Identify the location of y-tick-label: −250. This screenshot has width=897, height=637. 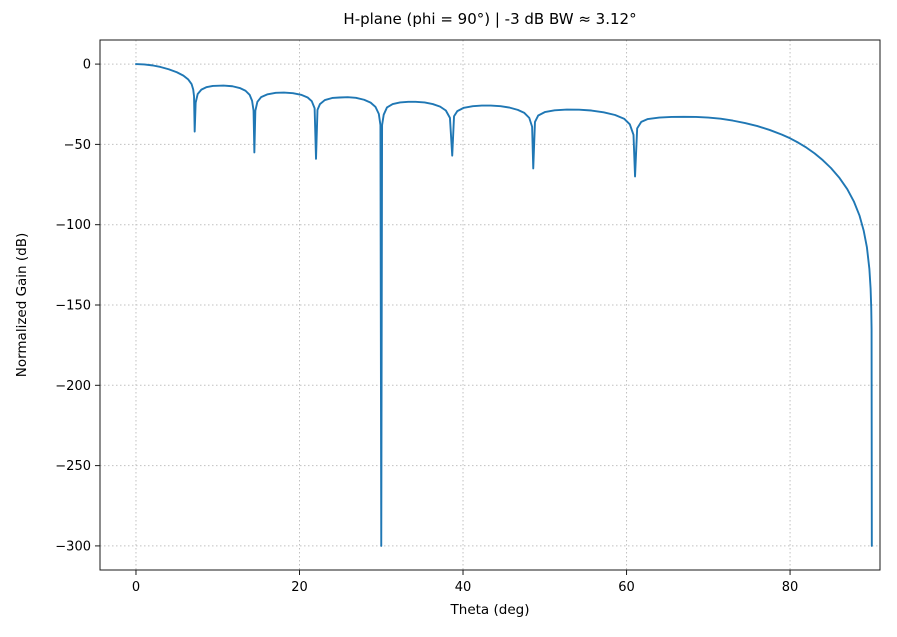
(73, 466).